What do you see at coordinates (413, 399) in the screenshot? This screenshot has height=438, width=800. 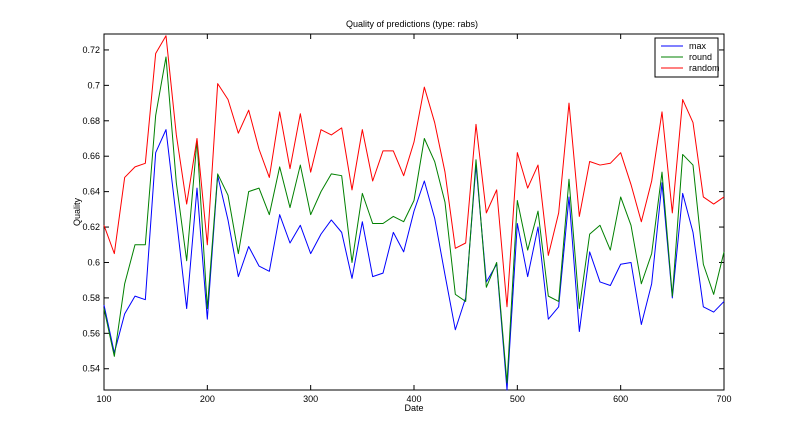 I see `x-tick-label: 400` at bounding box center [413, 399].